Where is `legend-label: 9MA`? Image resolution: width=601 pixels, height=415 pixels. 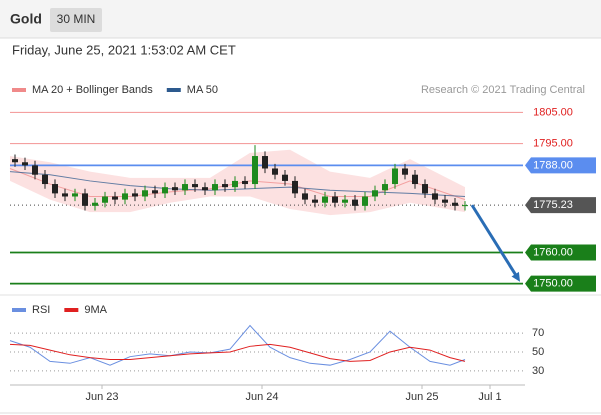 legend-label: 9MA is located at coordinates (95, 310).